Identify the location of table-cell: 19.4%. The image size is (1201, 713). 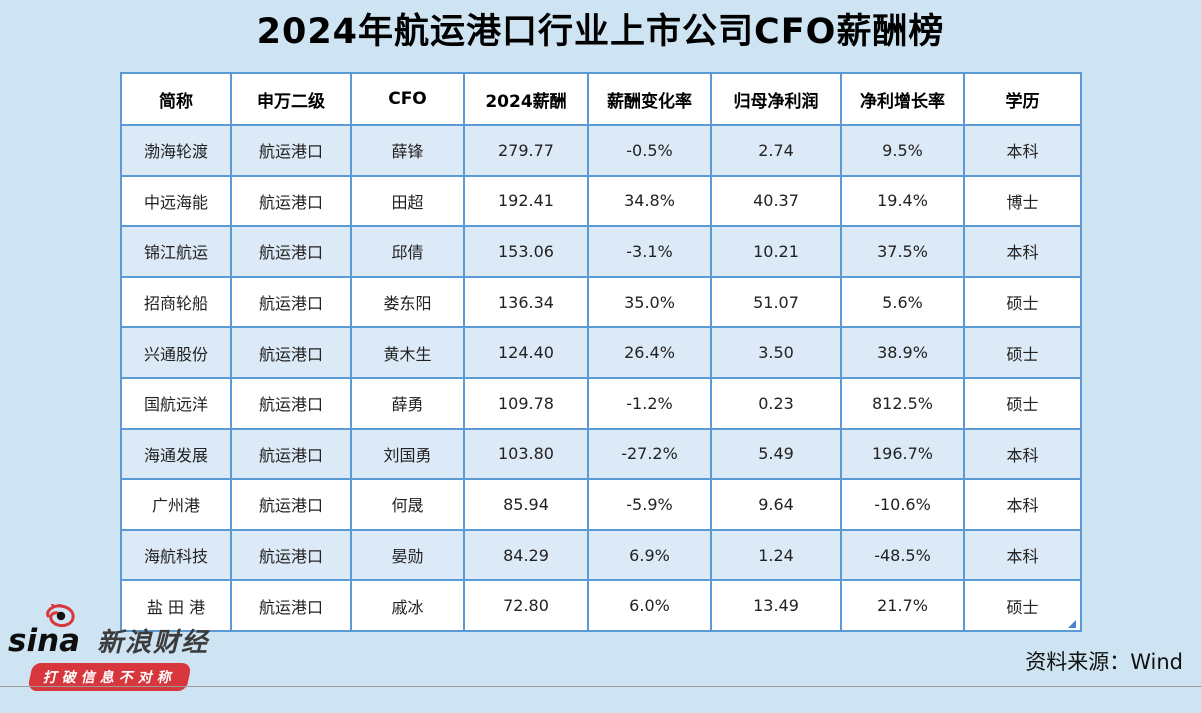
(902, 201).